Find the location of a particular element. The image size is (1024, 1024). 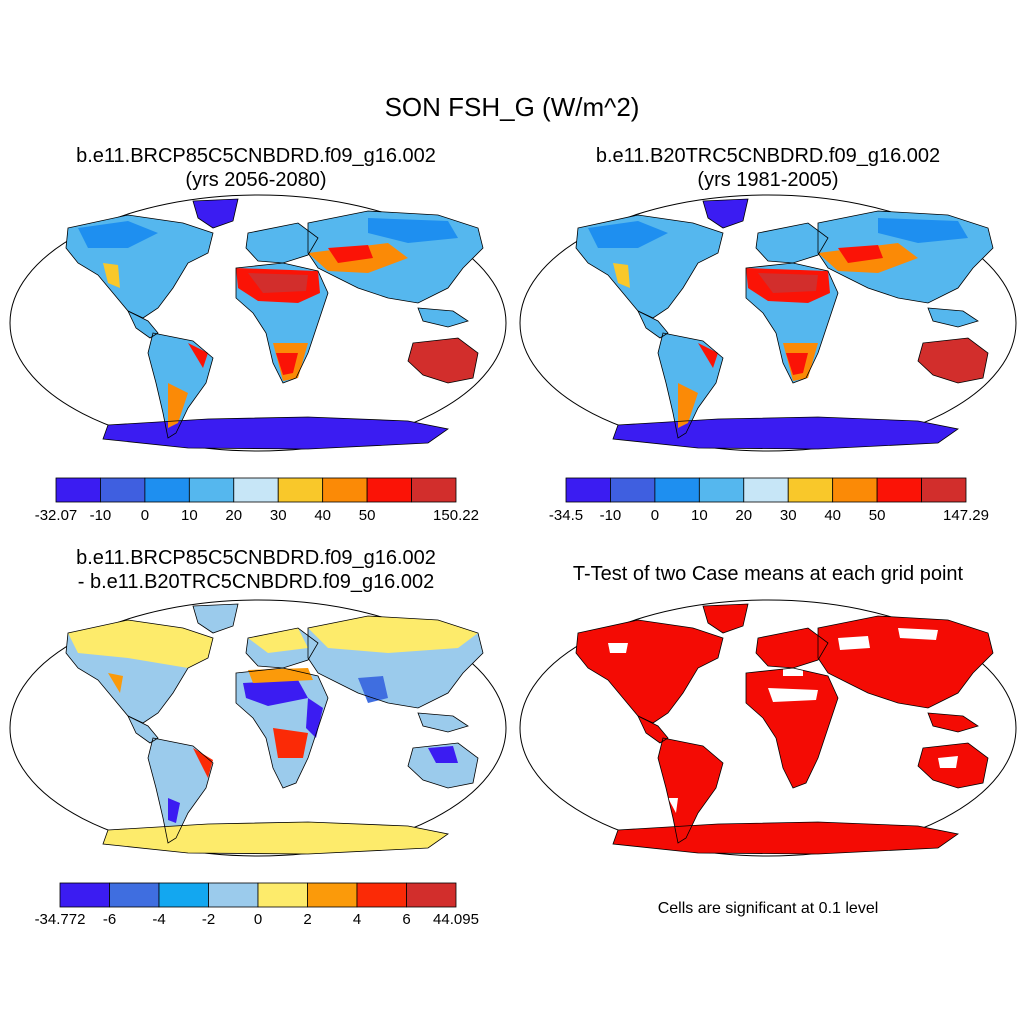

figure-title: SON FSH_G (W/m^2) is located at coordinates (512, 107).